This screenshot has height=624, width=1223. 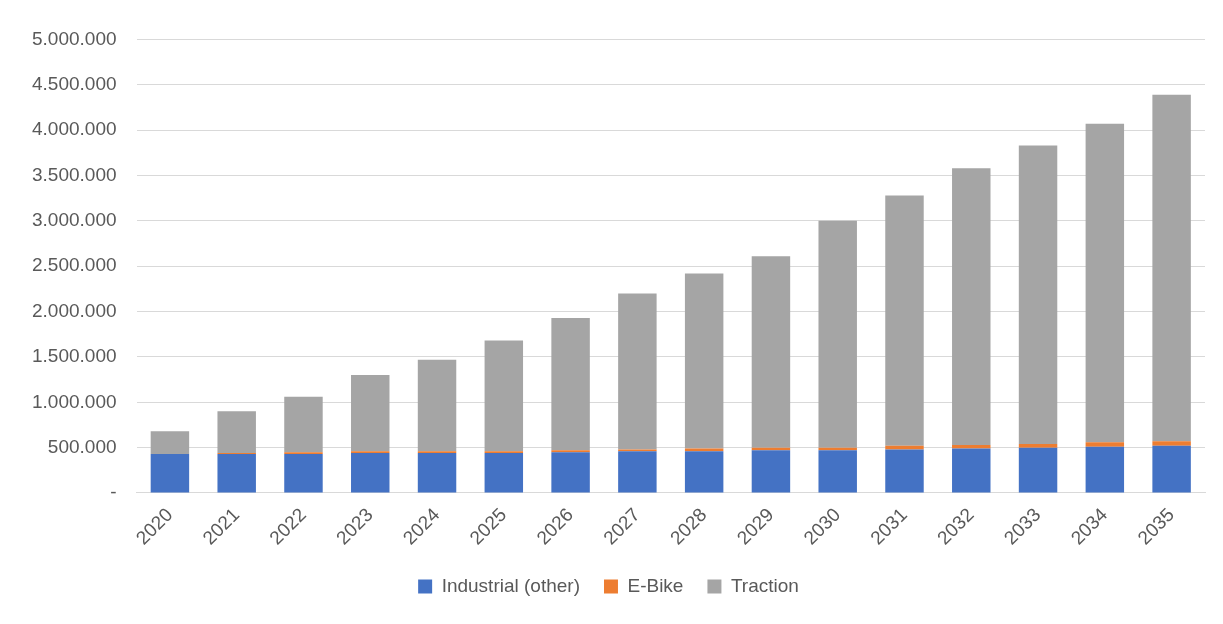 What do you see at coordinates (764, 585) in the screenshot?
I see `legend-label: Traction` at bounding box center [764, 585].